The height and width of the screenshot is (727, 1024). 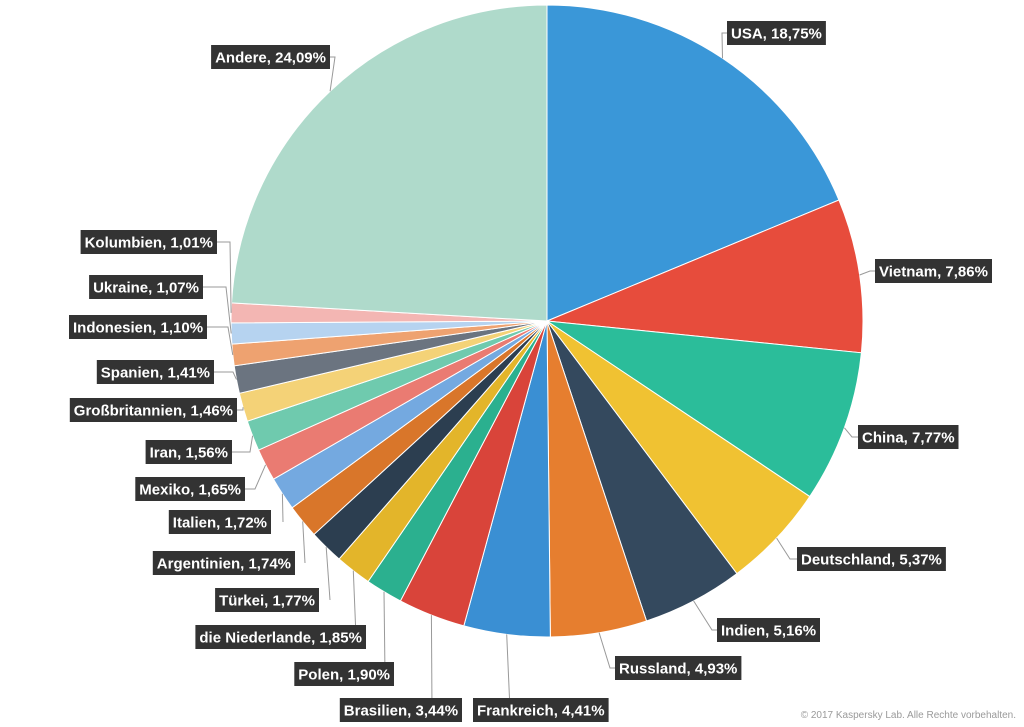 I want to click on slice-label-text: Argentinien, 1,74%, so click(x=224, y=564).